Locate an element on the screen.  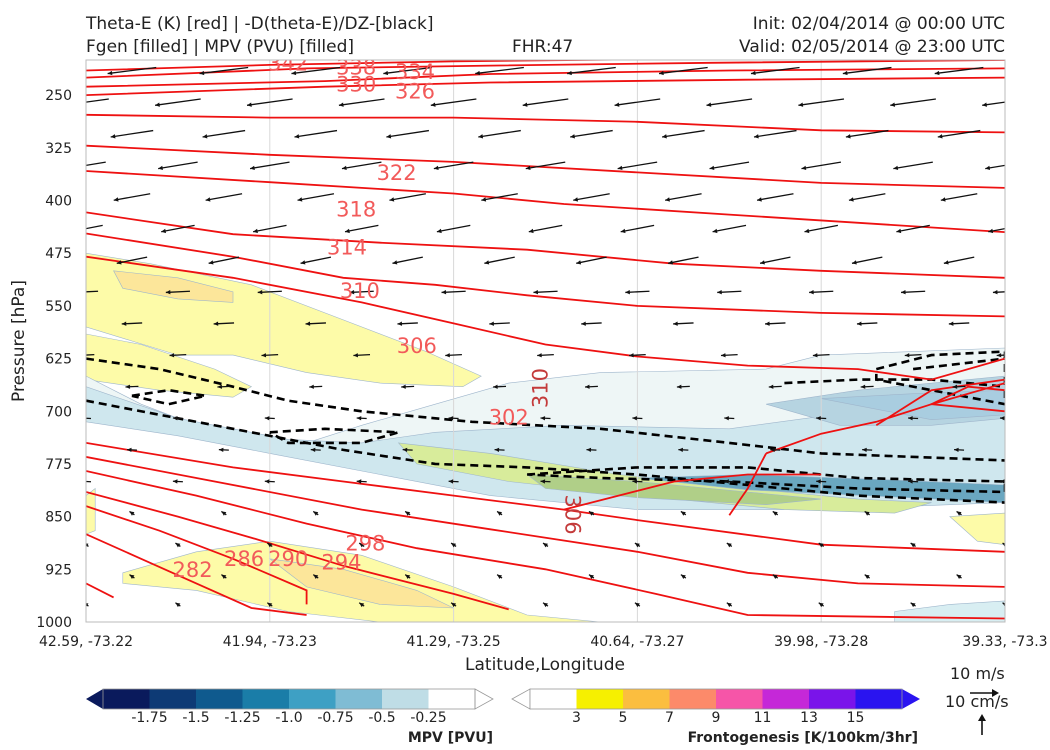
fgen-colorbar-tick: 3 is located at coordinates (576, 718).